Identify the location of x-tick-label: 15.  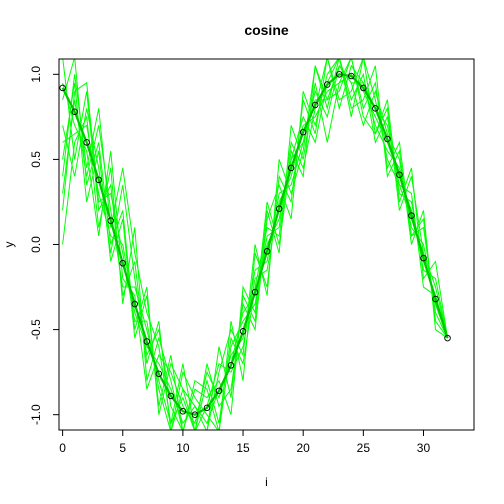
(243, 448).